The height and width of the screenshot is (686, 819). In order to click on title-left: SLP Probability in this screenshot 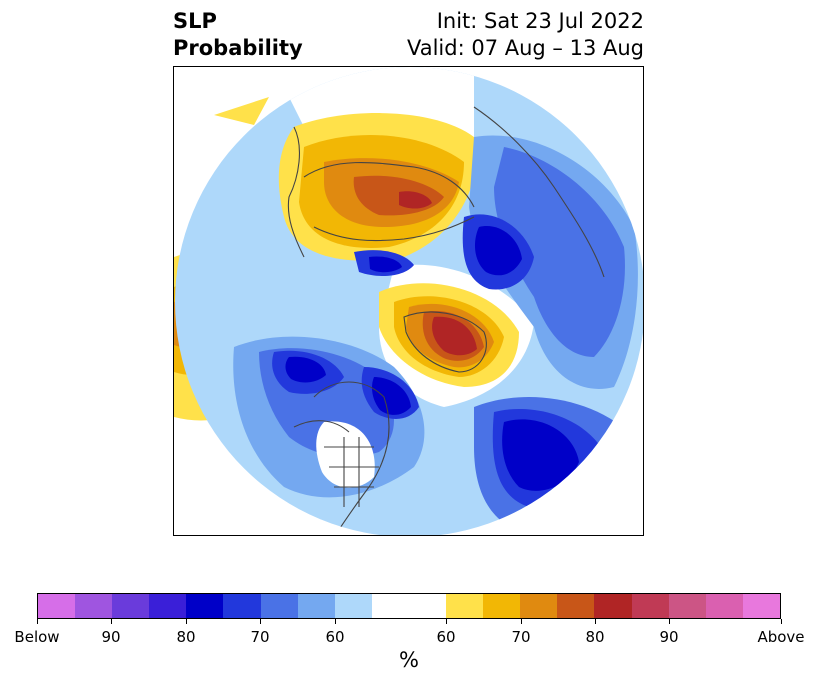, I will do `click(238, 35)`.